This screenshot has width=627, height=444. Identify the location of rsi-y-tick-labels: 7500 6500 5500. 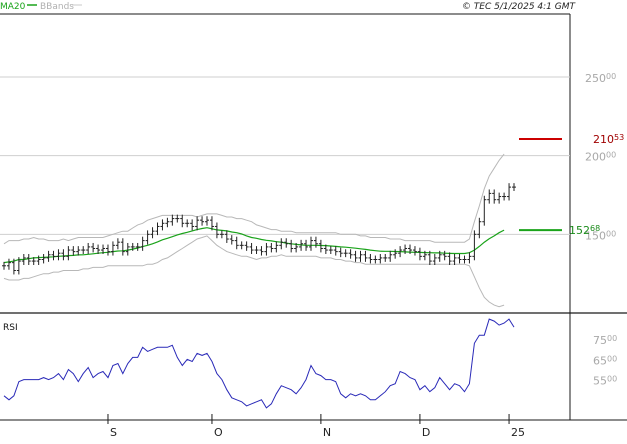
(605, 360).